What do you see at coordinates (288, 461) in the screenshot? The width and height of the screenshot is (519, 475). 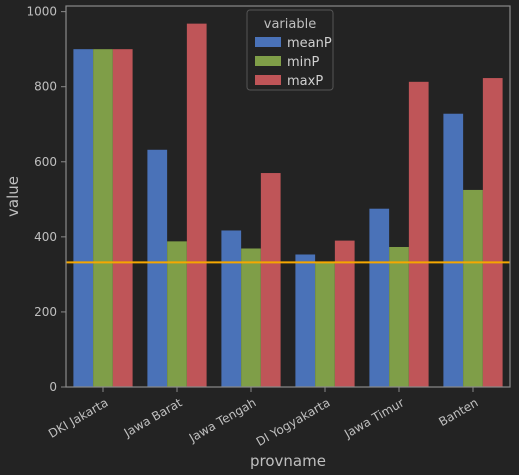 I see `x-axis-label: provname` at bounding box center [288, 461].